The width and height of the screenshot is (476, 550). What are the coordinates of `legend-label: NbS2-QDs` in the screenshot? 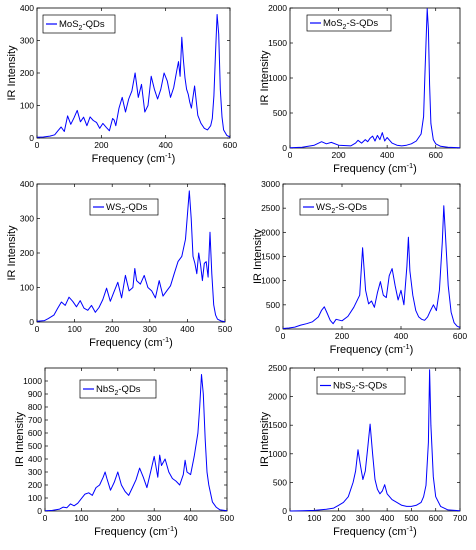 It's located at (118, 390).